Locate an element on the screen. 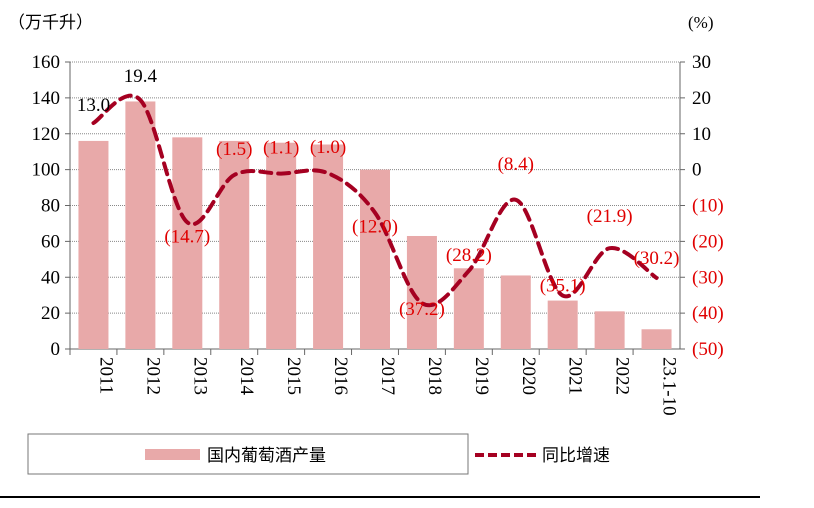  legend-line-label: 同比增速 is located at coordinates (576, 456).